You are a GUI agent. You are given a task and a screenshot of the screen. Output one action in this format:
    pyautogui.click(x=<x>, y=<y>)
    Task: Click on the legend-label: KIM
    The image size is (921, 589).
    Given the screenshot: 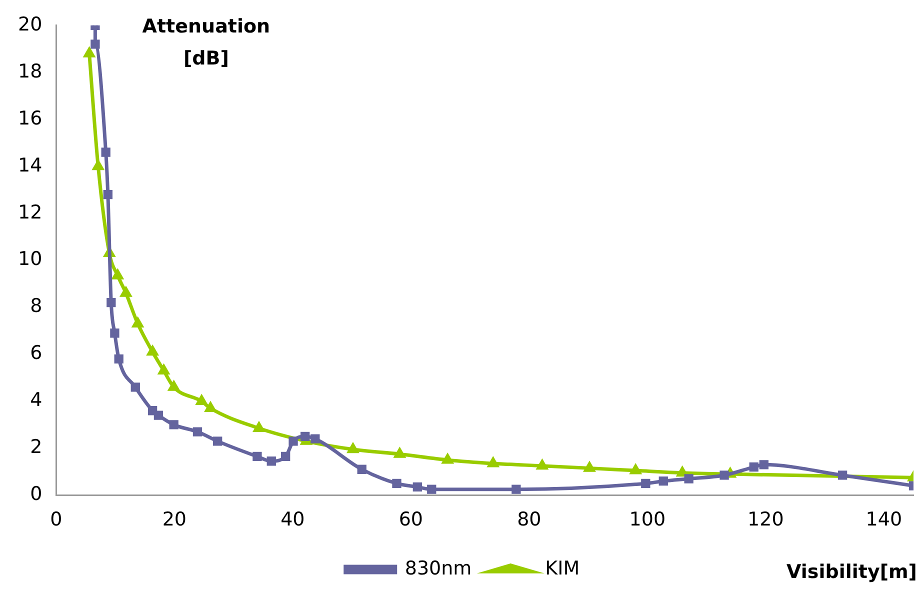 What is the action you would take?
    pyautogui.click(x=562, y=568)
    